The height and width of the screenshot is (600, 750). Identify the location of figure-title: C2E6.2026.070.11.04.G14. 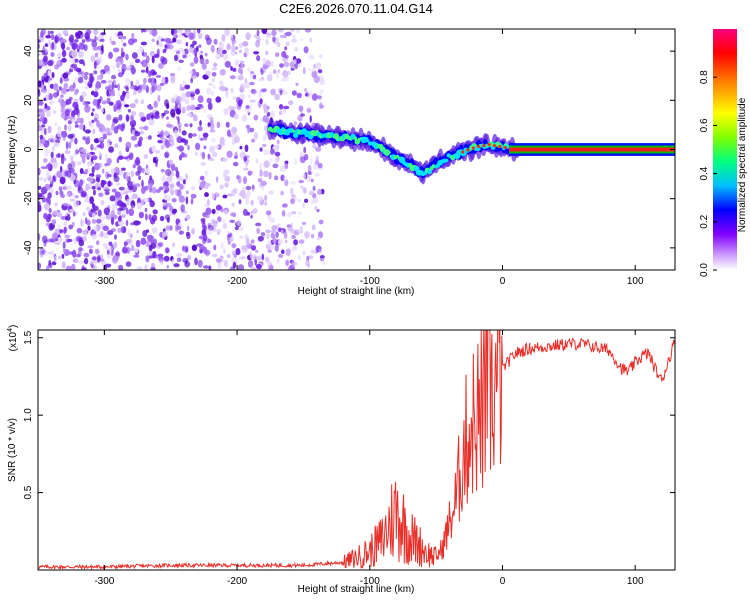
(356, 8).